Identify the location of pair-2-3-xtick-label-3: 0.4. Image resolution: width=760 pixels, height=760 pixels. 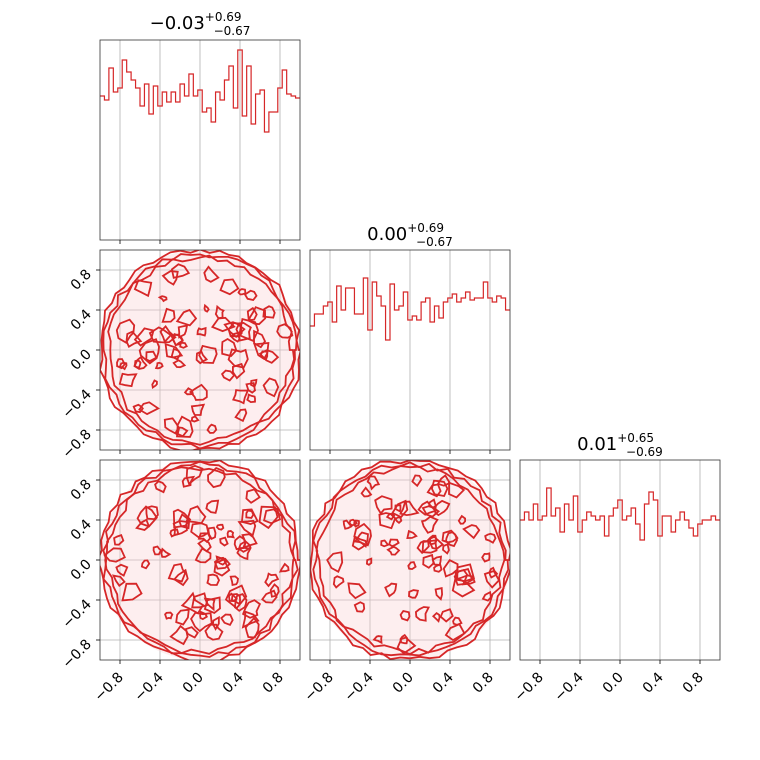
(443, 682).